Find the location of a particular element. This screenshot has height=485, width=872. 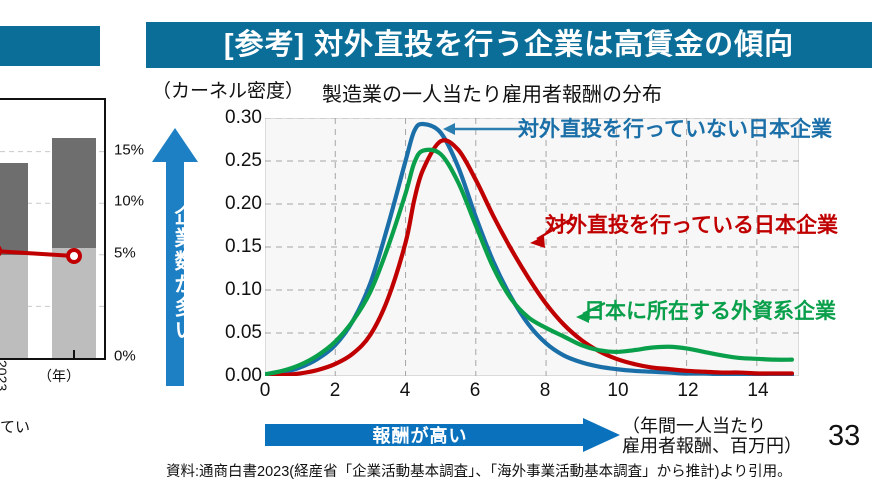

page-title: [参考] 対外直投を行う企業は高賃金の傾向 is located at coordinates (509, 44).